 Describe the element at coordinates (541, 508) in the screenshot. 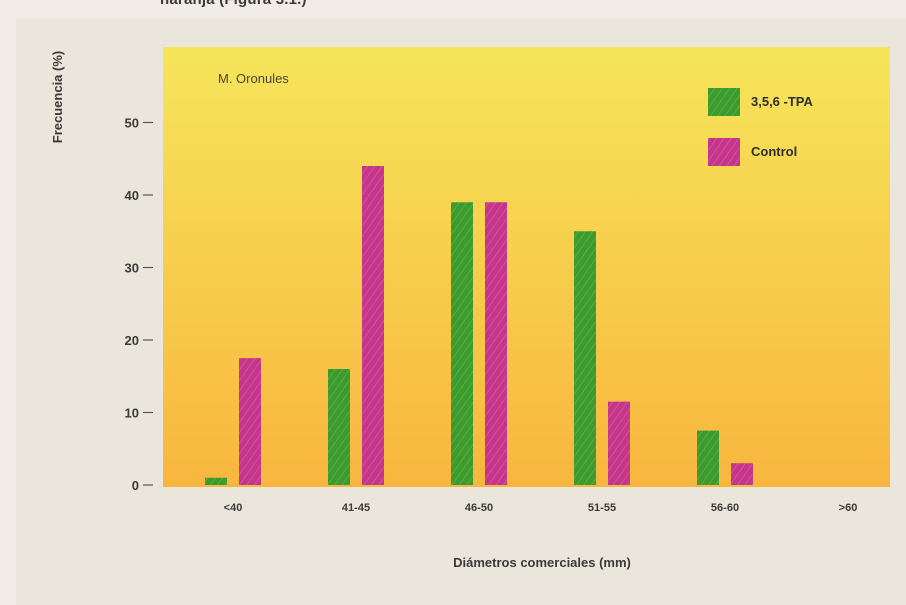

I see `x-axis: <40 41-45 46-50 51-55 56-60 >60` at that location.